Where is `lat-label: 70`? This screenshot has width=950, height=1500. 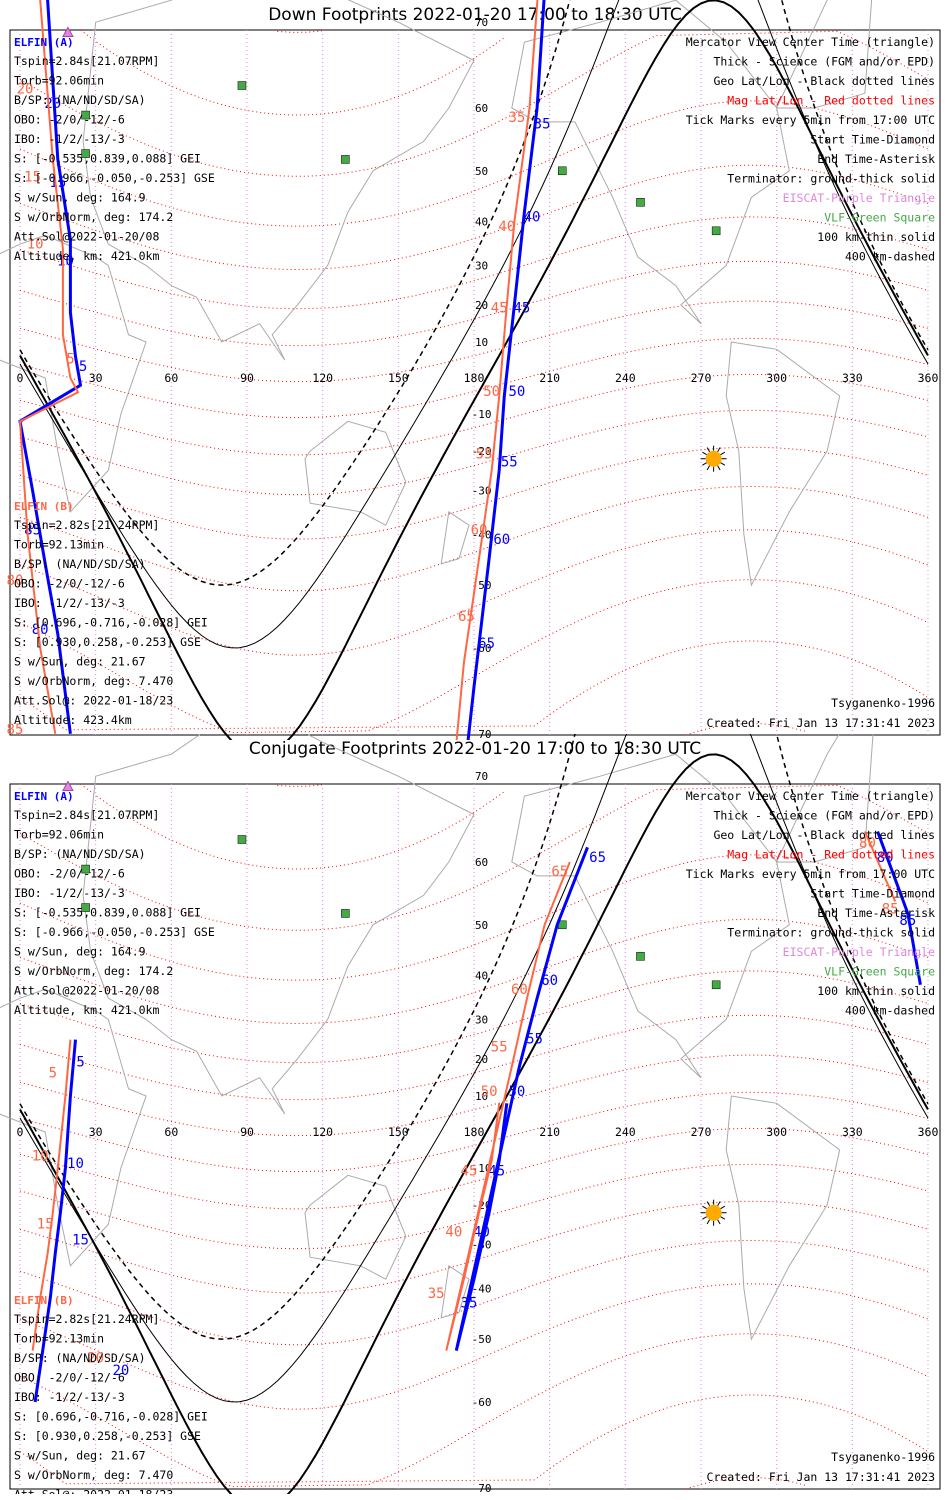 lat-label: 70 is located at coordinates (481, 22).